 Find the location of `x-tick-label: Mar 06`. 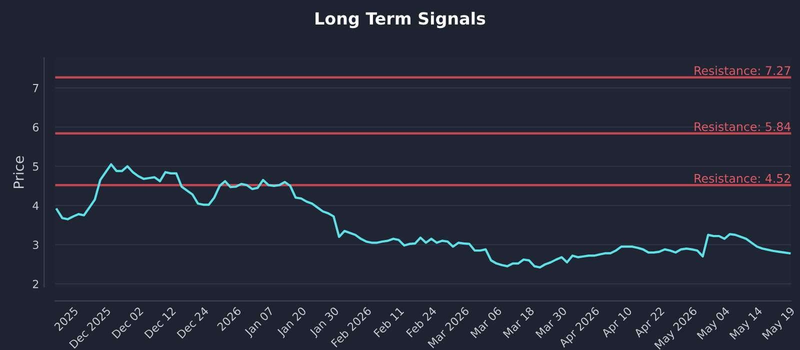

x-tick-label: Mar 06 is located at coordinates (486, 322).